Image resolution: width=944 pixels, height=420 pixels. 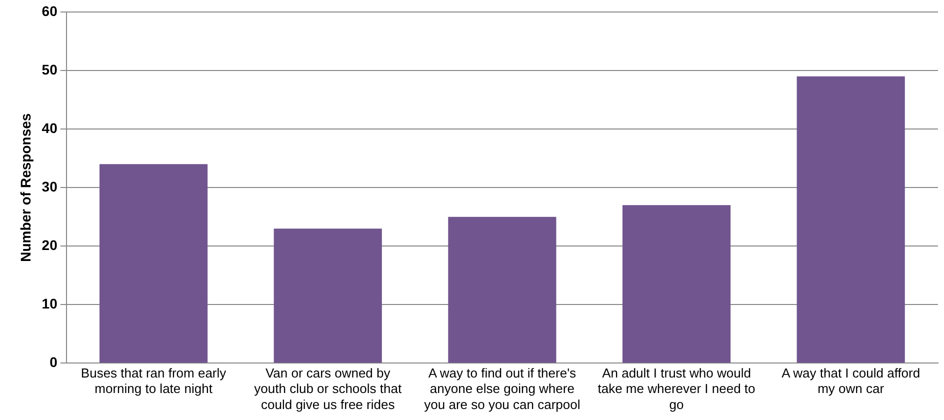 I want to click on y-axis-title: Number of Responses, so click(x=25, y=187).